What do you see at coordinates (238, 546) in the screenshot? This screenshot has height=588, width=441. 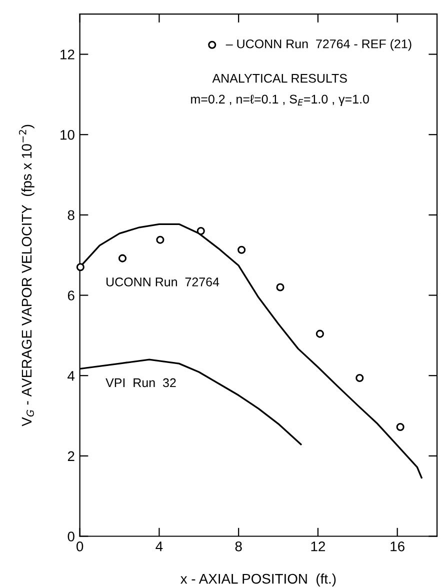 I see `x-tick-label: 8` at bounding box center [238, 546].